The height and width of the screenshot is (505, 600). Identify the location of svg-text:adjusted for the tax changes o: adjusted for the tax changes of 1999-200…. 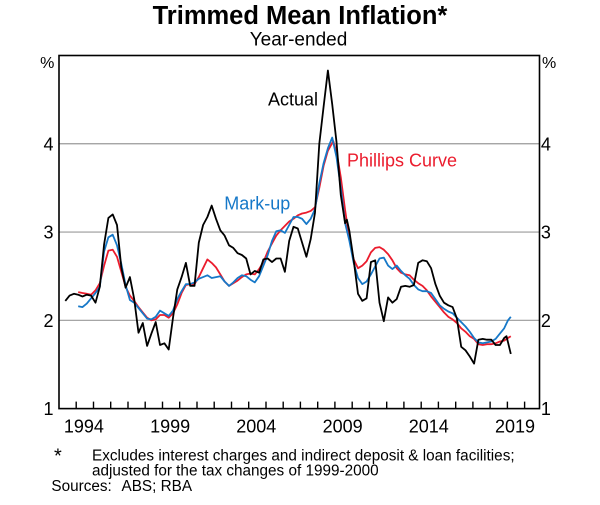
(235, 471).